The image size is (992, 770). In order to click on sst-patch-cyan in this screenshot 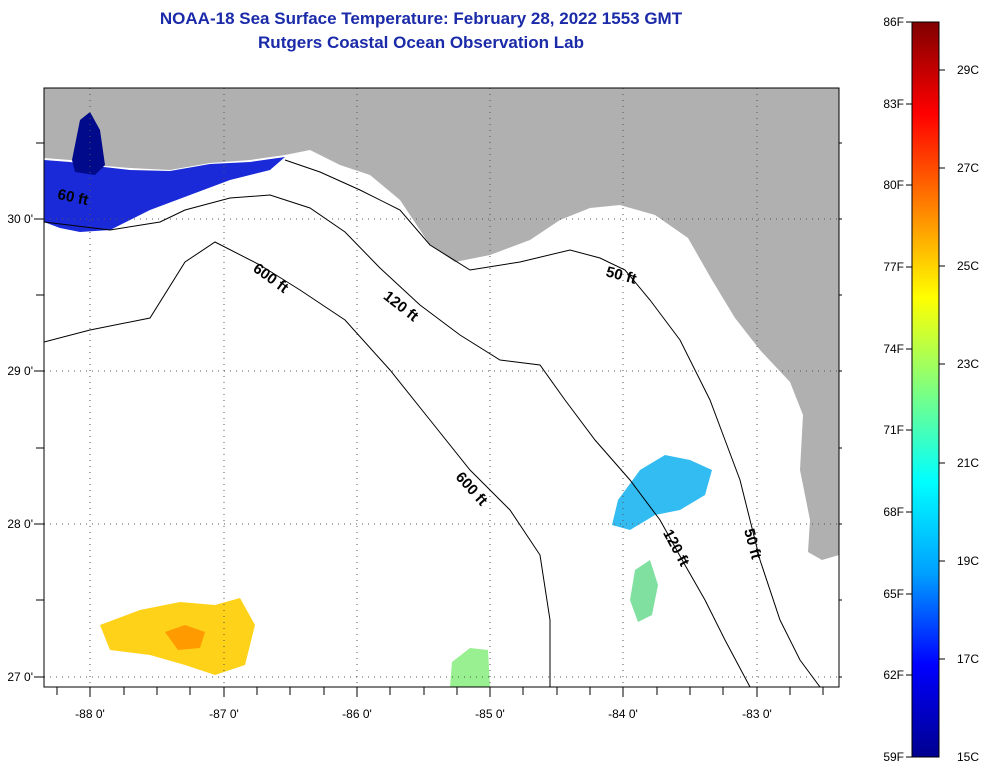, I will do `click(662, 492)`.